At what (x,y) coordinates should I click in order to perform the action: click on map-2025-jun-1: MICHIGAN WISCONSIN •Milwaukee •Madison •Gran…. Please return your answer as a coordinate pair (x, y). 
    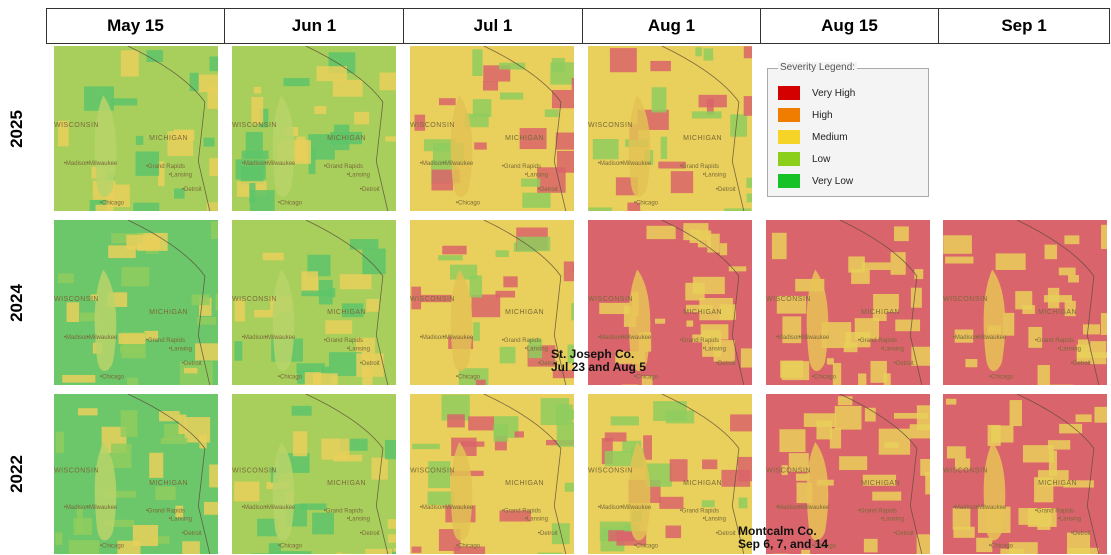
    Looking at the image, I should click on (314, 128).